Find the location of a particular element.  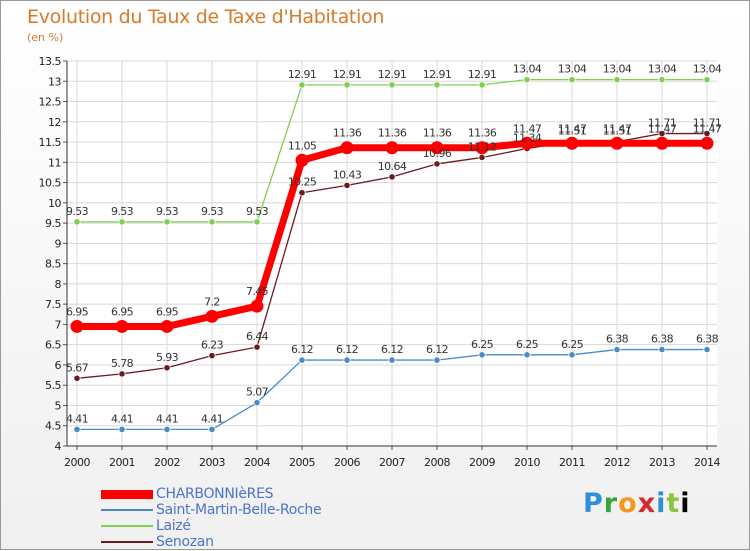

chart-subtitle: (en %) is located at coordinates (45, 37).